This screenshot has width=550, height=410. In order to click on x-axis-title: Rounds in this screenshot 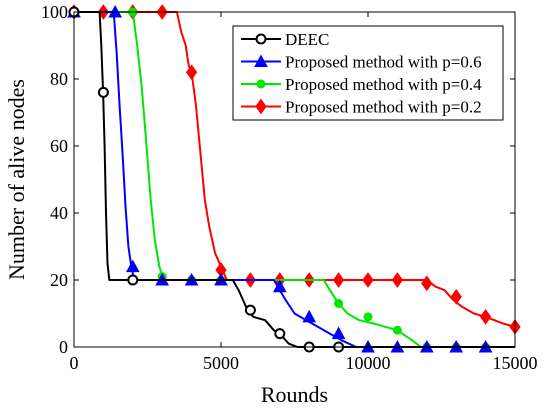, I will do `click(294, 394)`.